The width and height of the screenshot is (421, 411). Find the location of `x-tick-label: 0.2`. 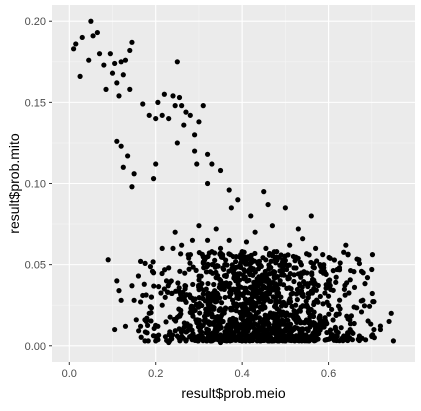

x-tick-label: 0.2 is located at coordinates (155, 374).